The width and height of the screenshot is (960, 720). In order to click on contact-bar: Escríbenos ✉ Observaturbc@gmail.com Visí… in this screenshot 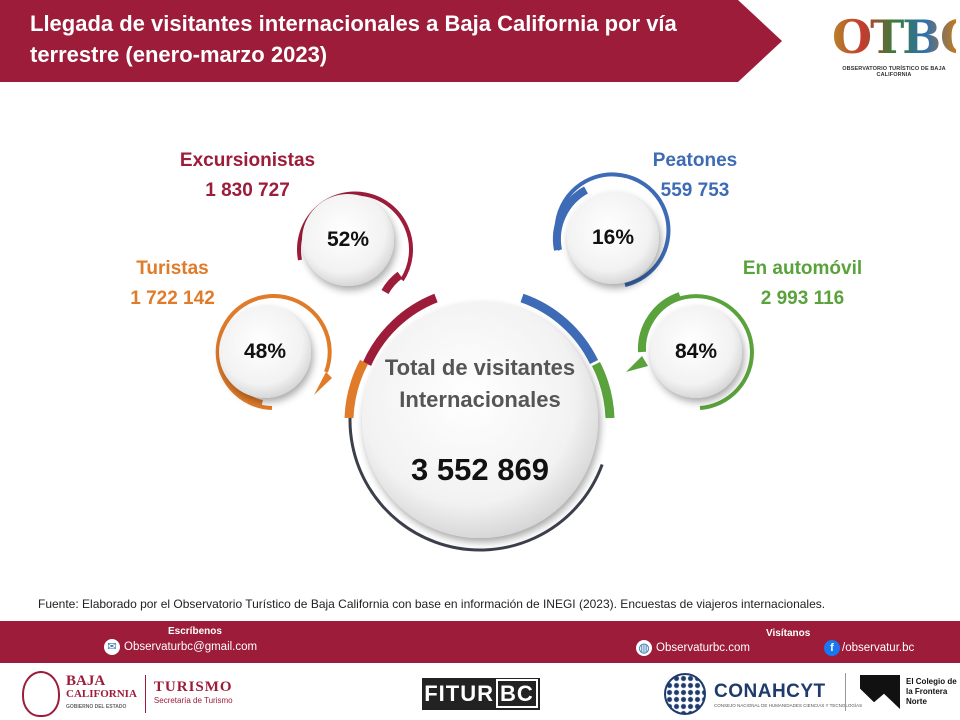, I will do `click(480, 642)`.